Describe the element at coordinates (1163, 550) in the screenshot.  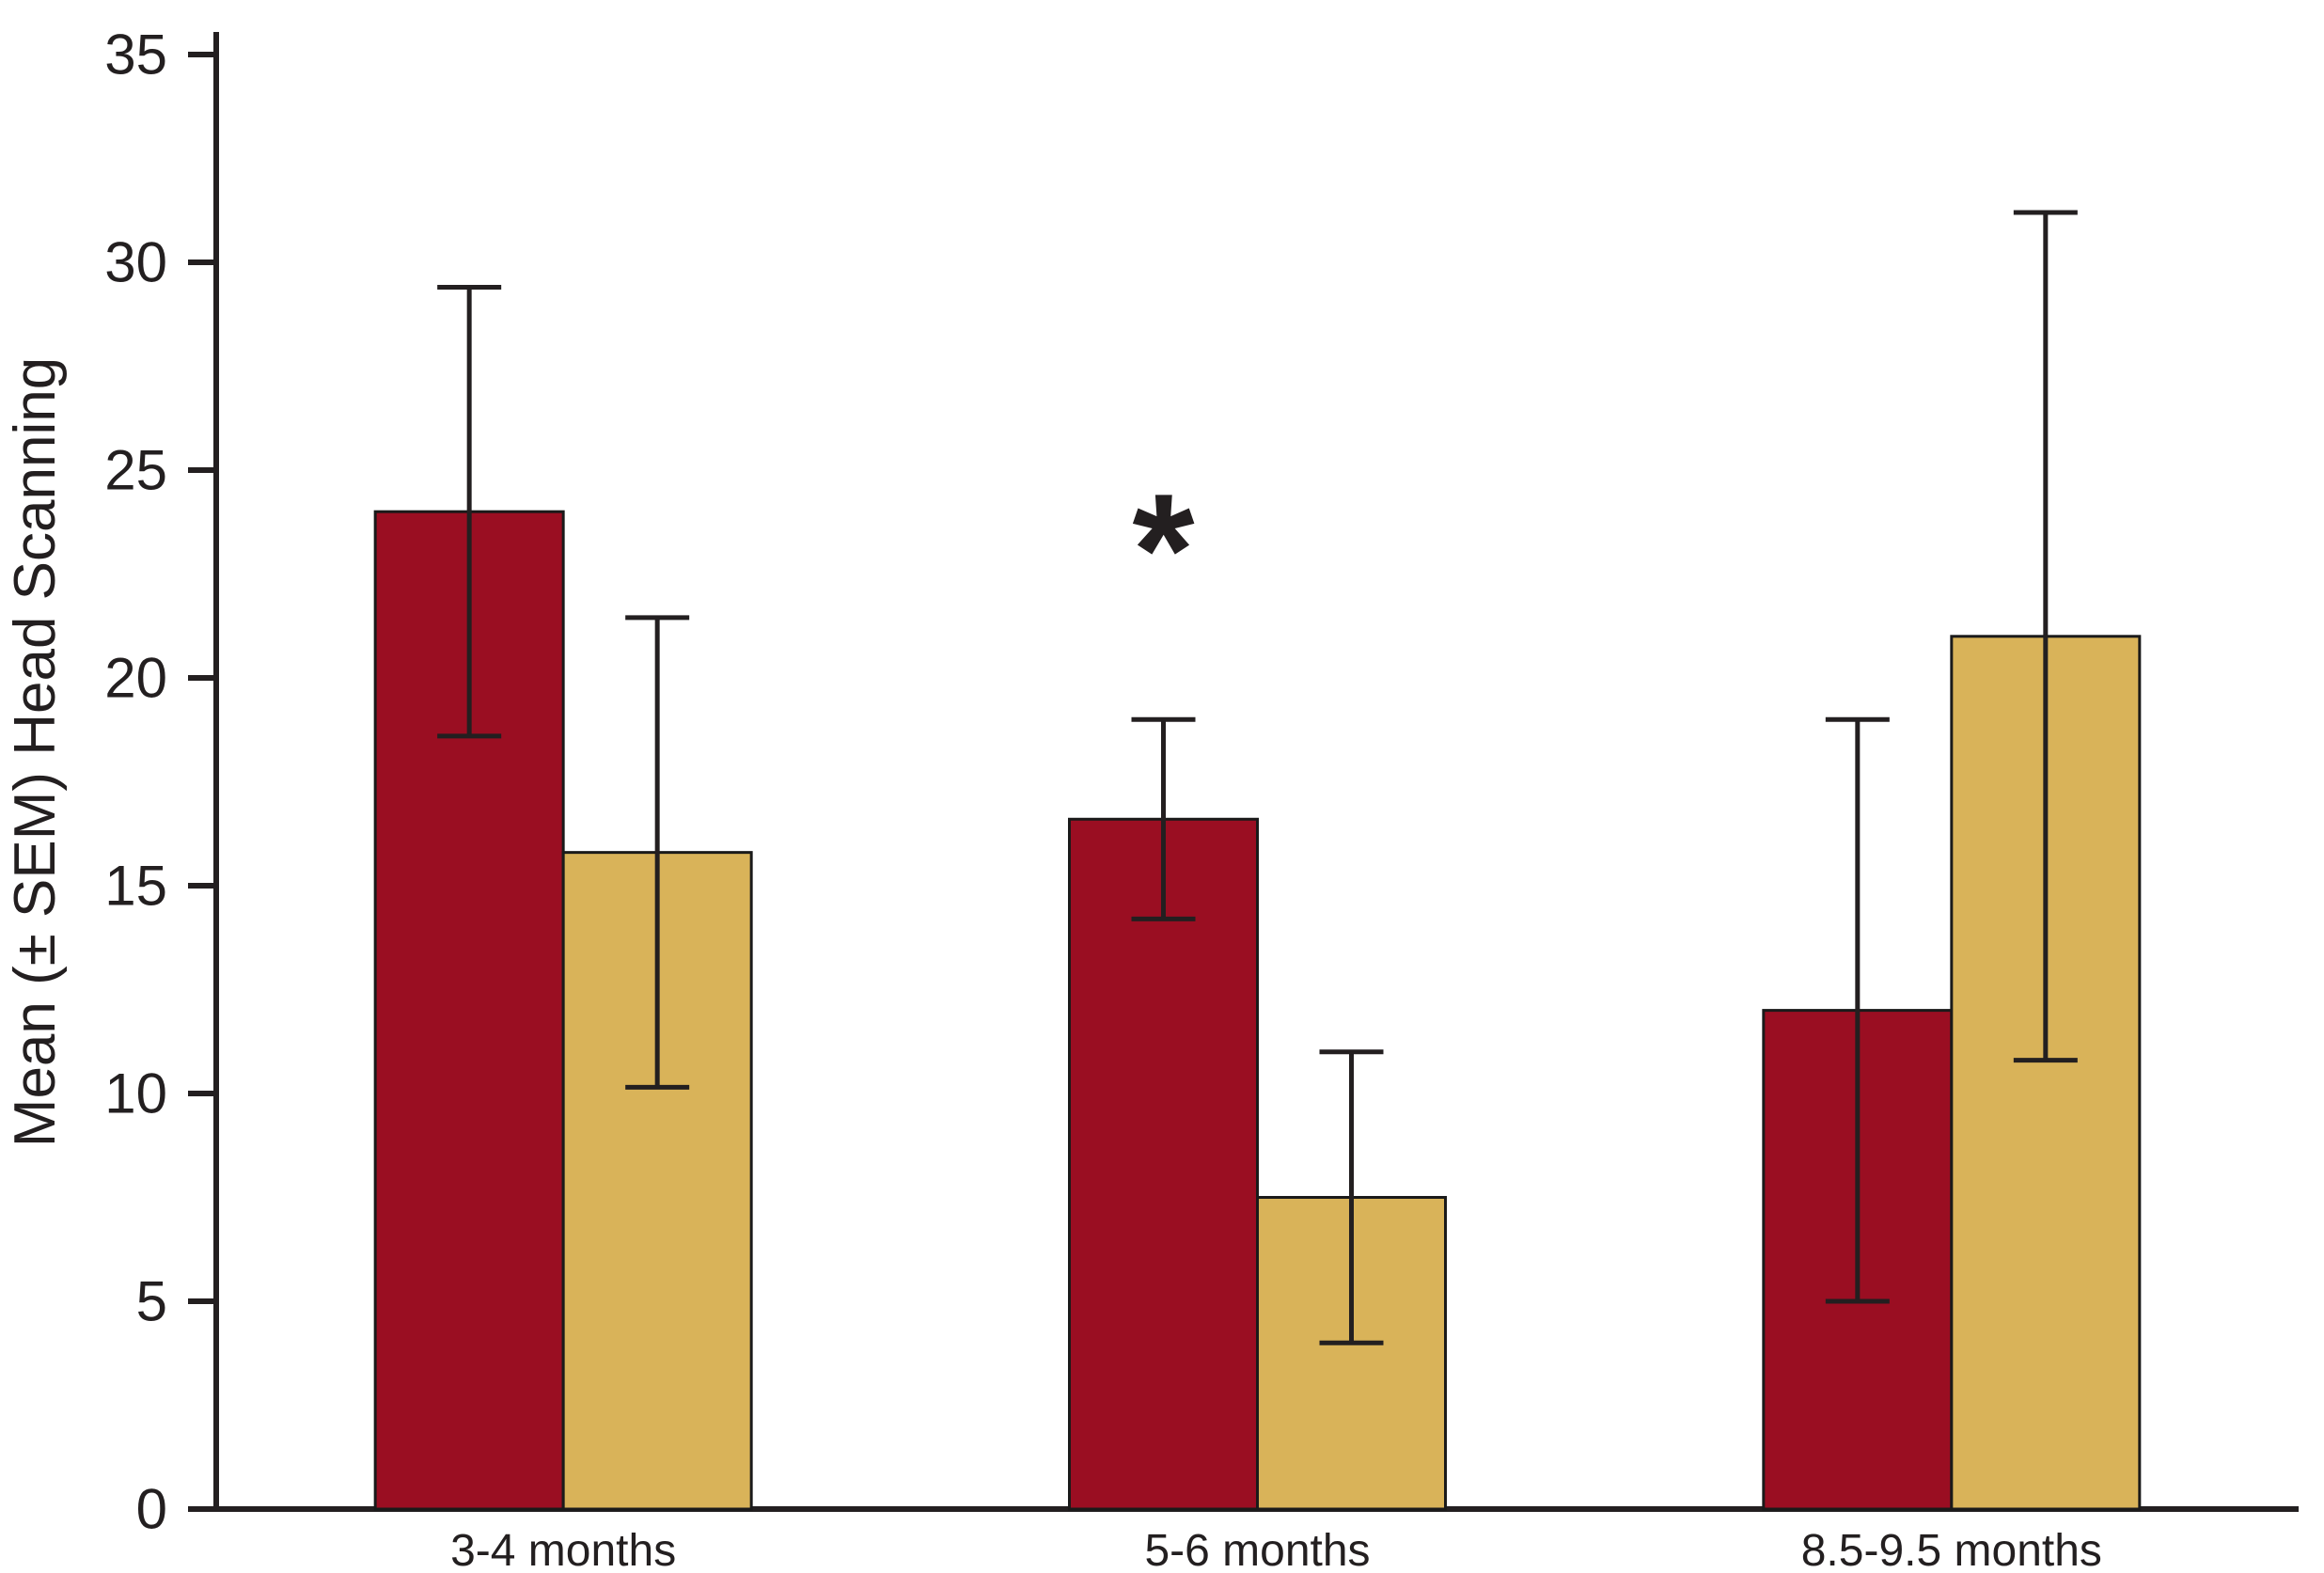
I see `significance-asterisk: *` at that location.